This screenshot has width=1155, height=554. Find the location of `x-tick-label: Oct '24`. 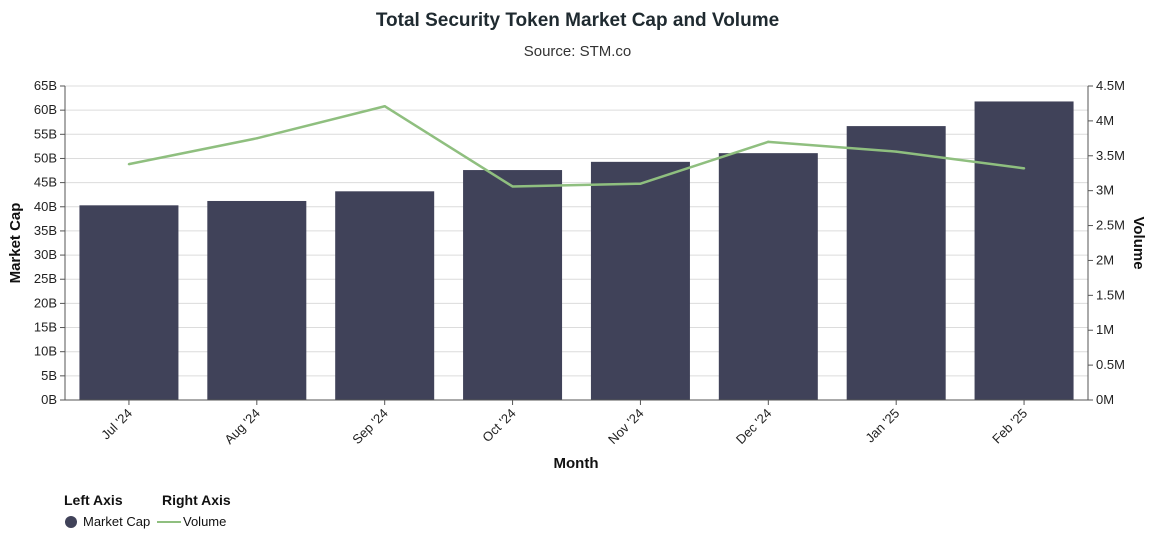

x-tick-label: Oct '24 is located at coordinates (498, 425).